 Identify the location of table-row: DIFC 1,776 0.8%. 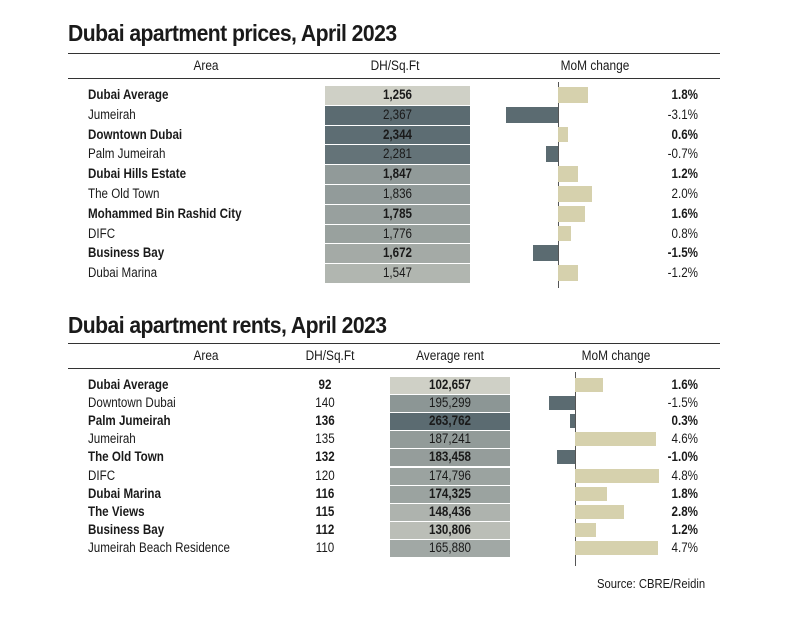
(401, 234).